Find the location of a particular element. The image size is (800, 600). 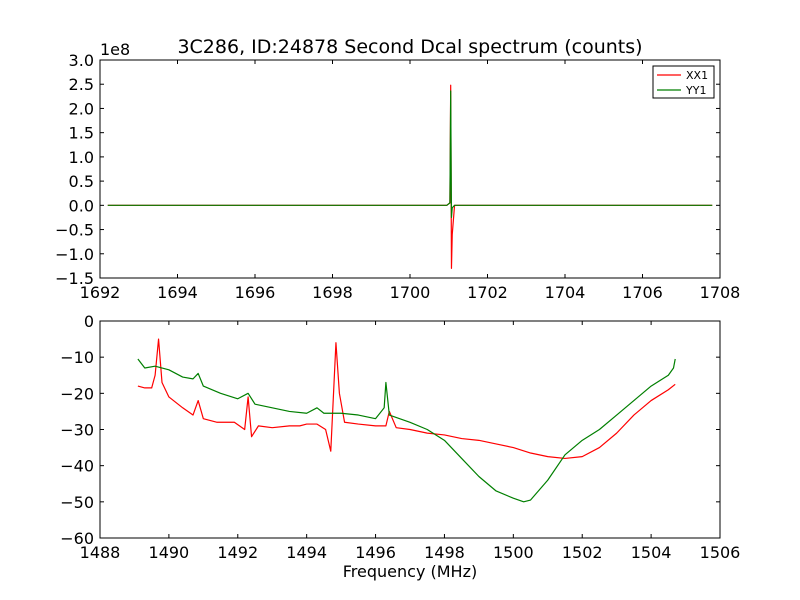

x-tick-label-0-0: 1692 is located at coordinates (100, 292).